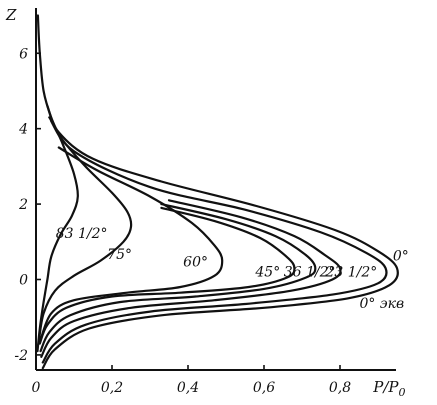  Describe the element at coordinates (267, 272) in the screenshot. I see `series-label-3: 45°` at that location.